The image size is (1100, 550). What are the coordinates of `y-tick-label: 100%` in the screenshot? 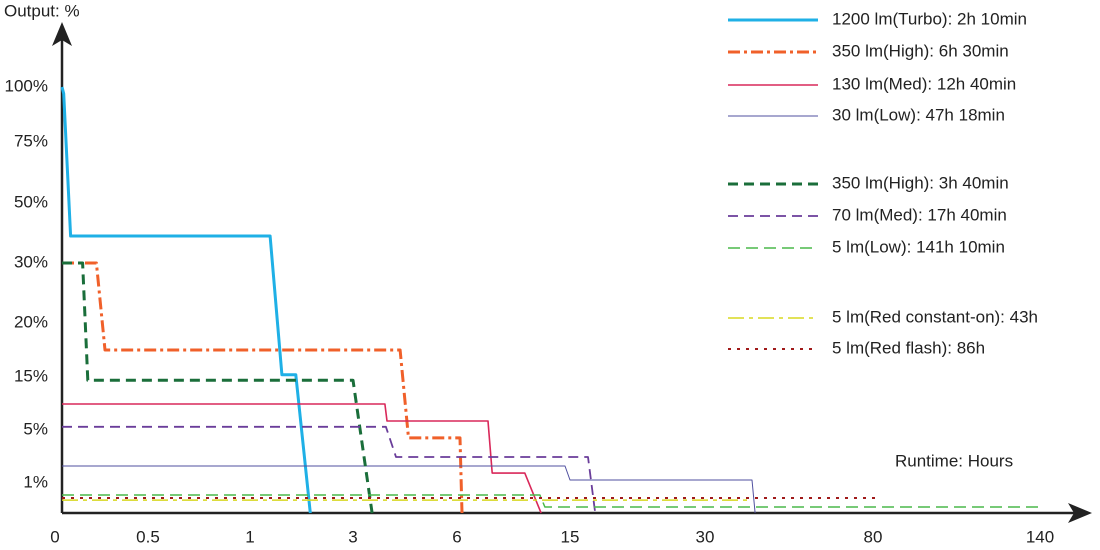 It's located at (26, 85).